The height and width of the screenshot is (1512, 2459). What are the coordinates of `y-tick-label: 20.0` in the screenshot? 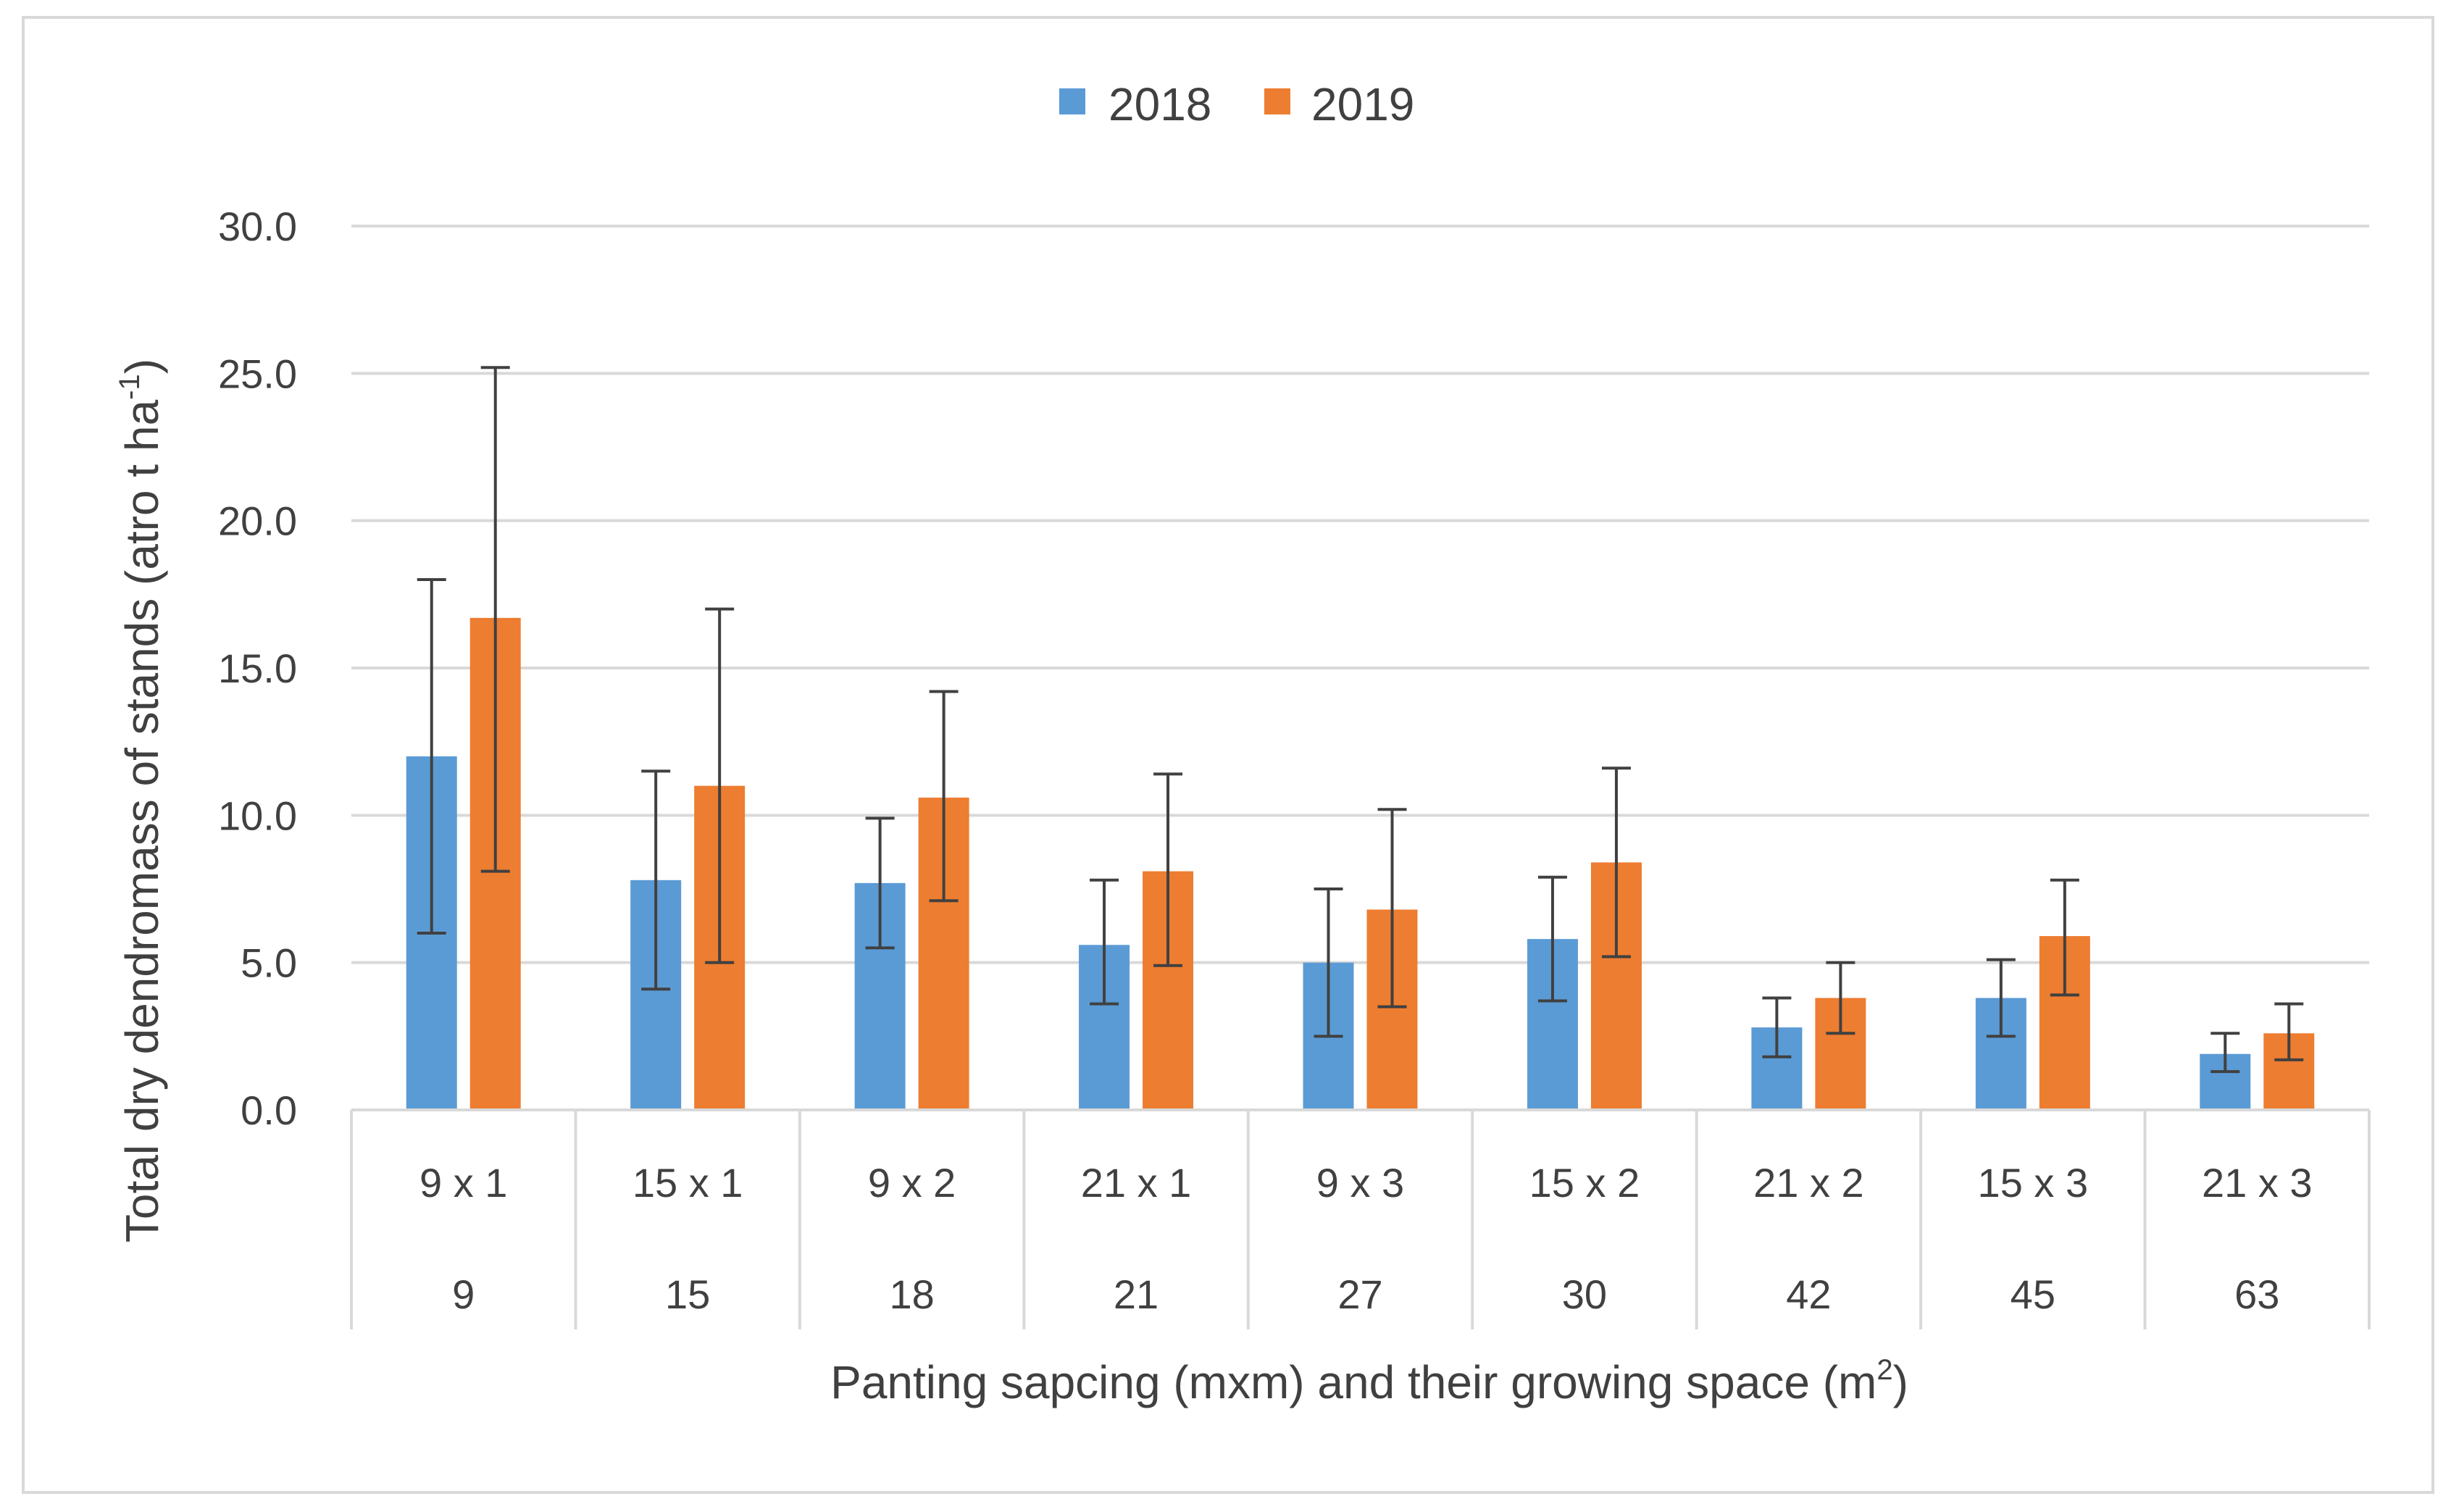 It's located at (257, 521).